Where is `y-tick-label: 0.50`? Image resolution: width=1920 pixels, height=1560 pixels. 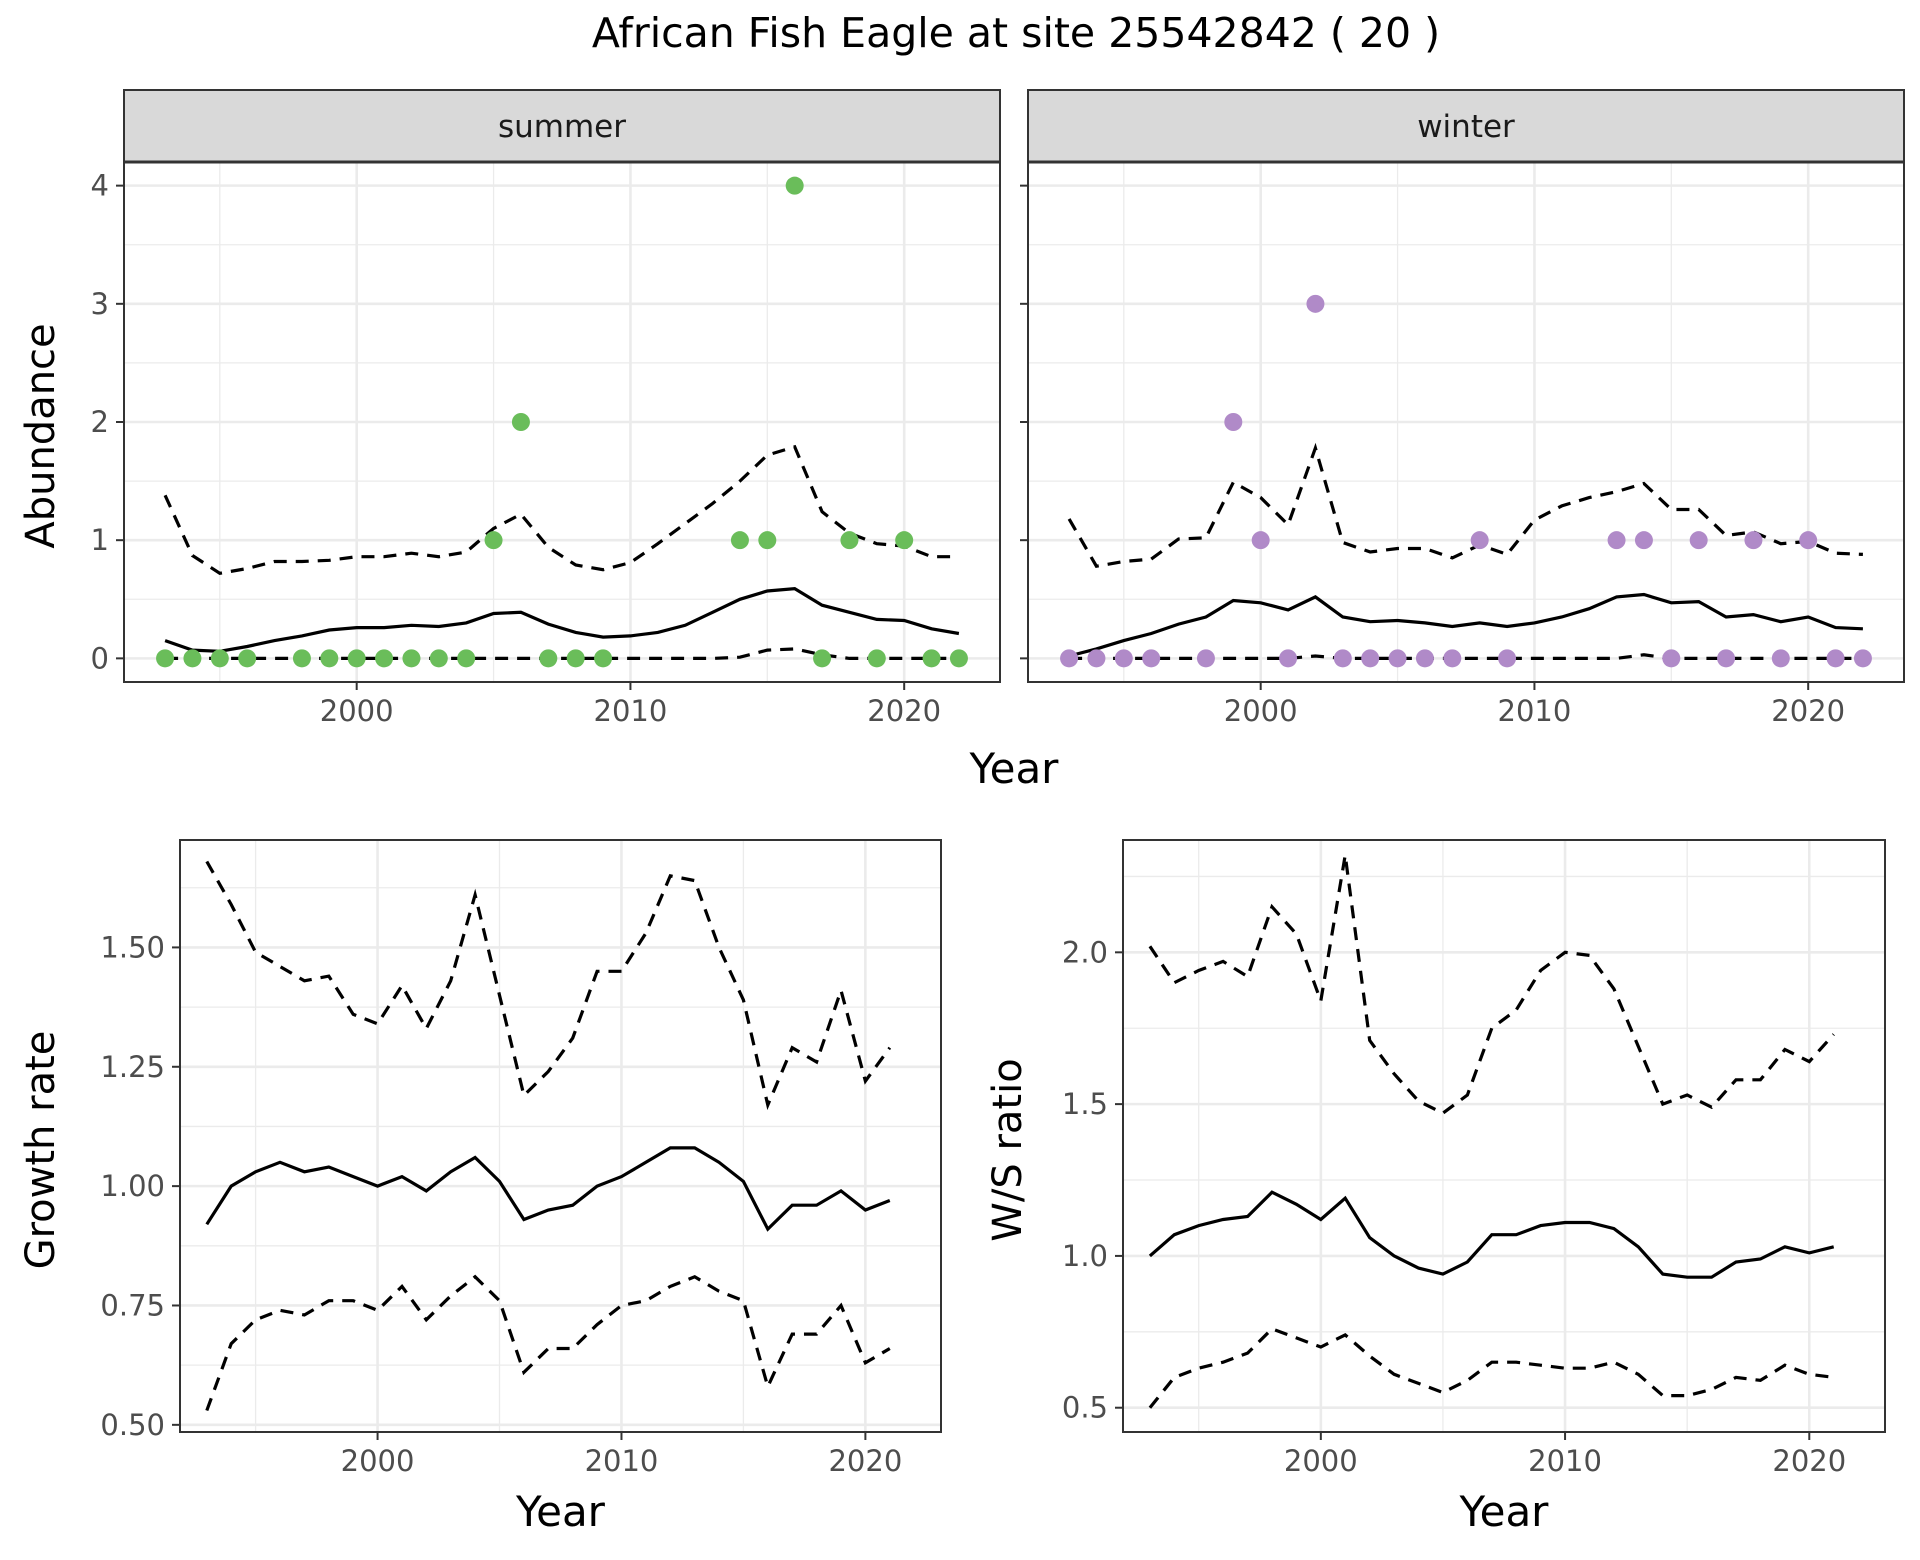
y-tick-label: 0.50 is located at coordinates (132, 1425).